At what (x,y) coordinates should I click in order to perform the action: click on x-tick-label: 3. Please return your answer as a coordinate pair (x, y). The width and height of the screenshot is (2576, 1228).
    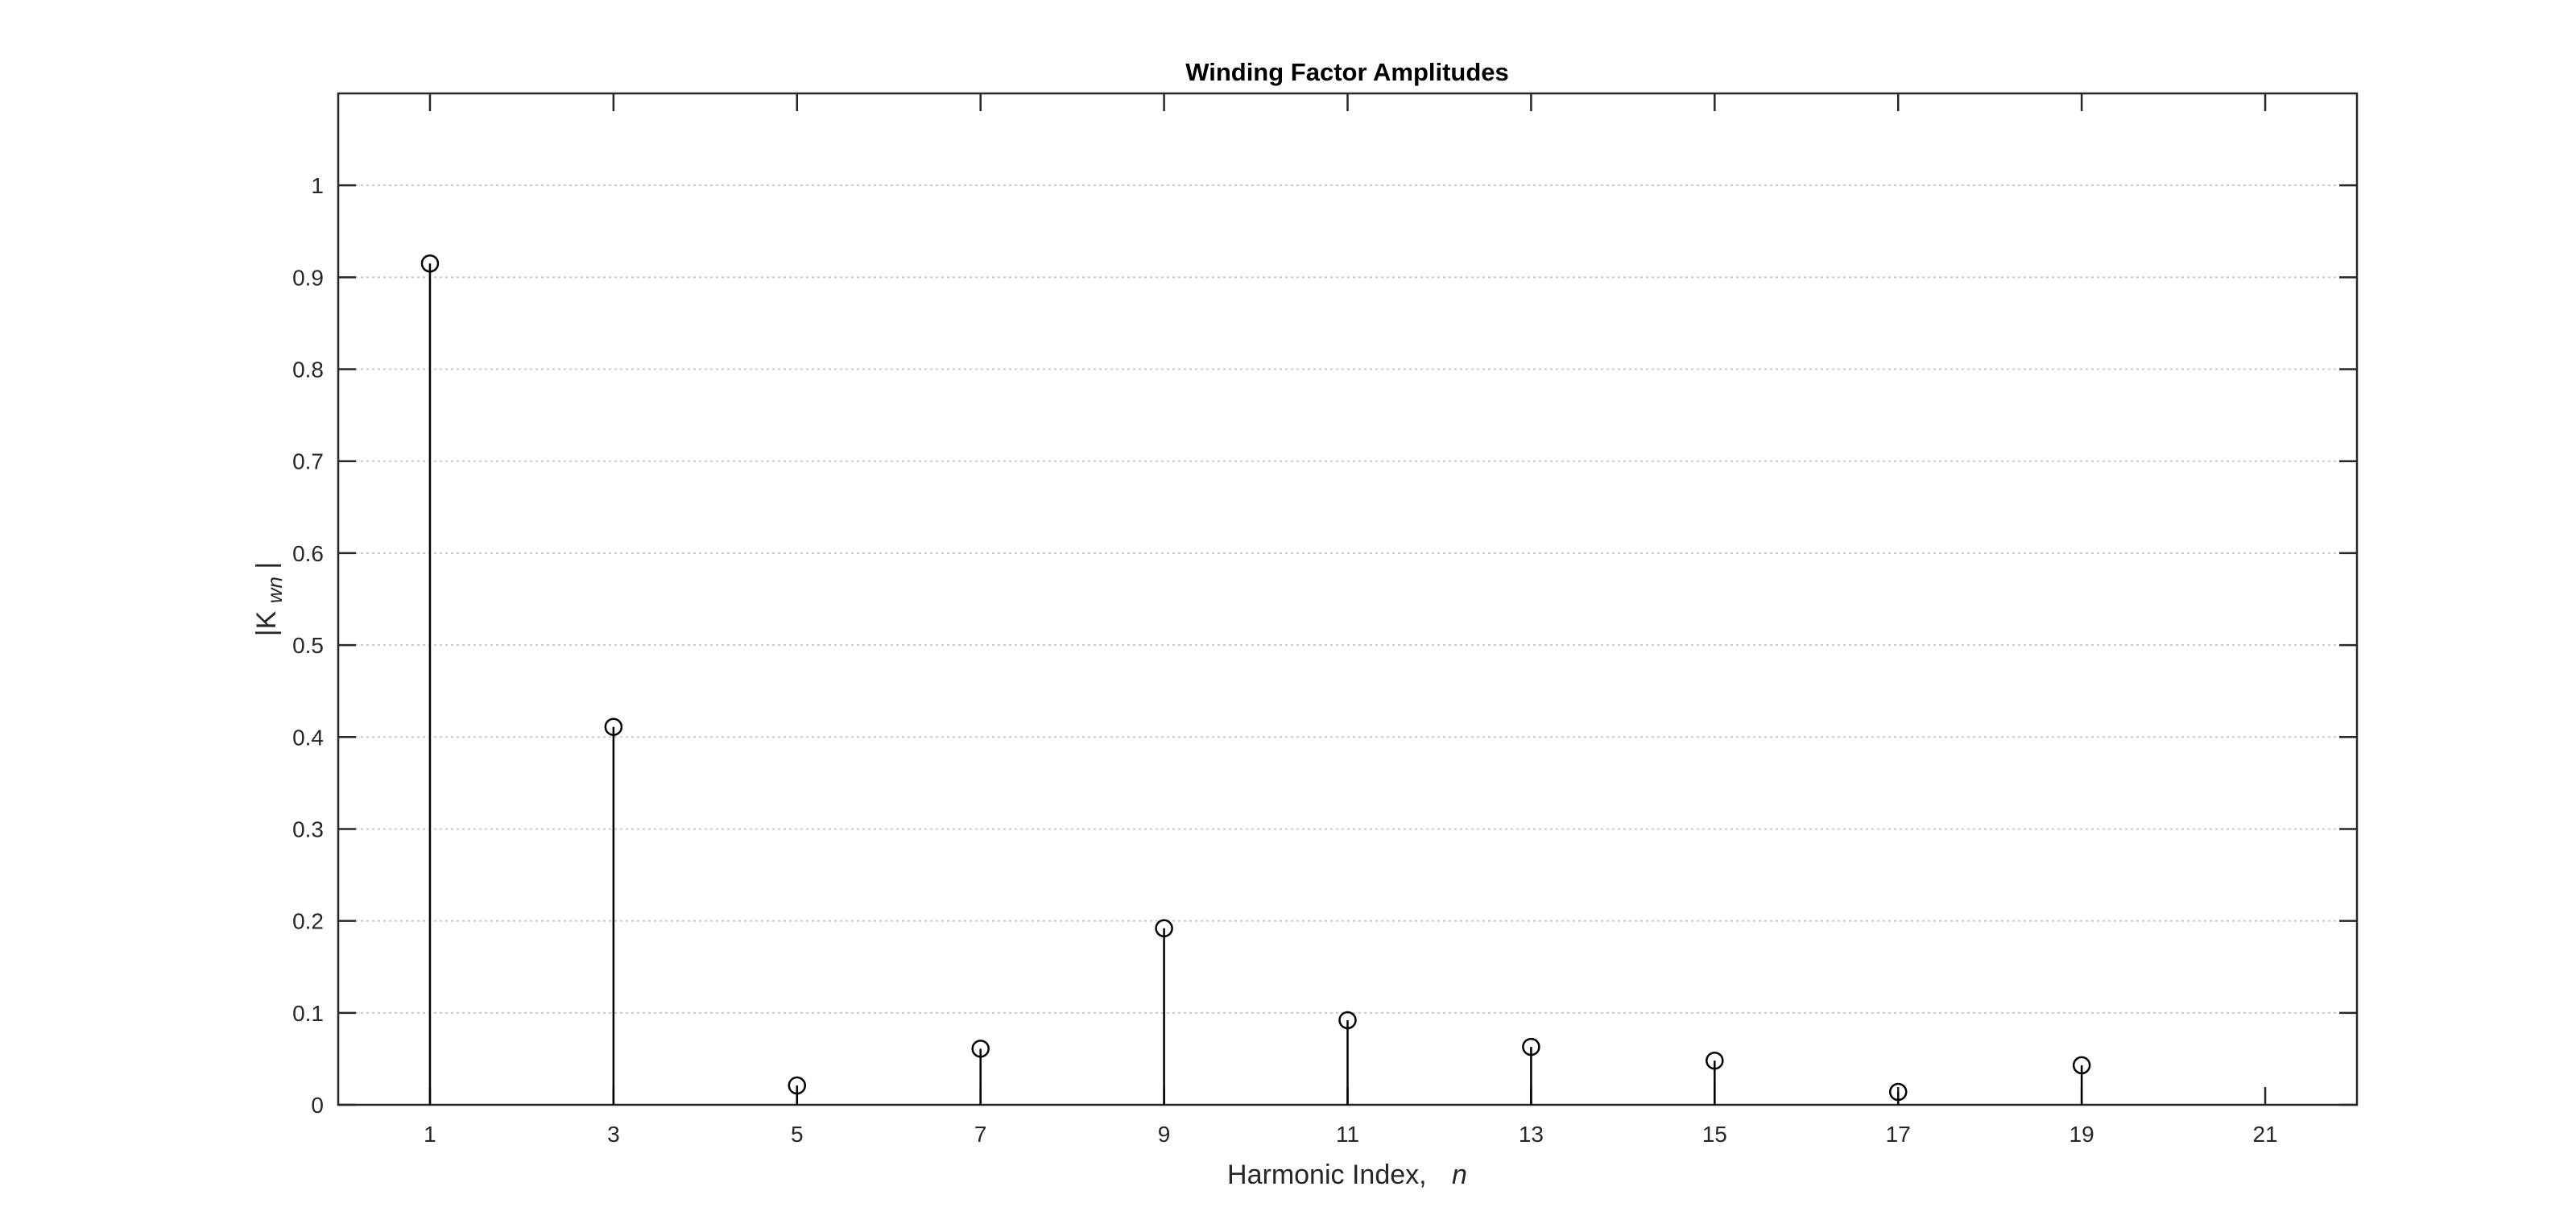
    Looking at the image, I should click on (614, 1134).